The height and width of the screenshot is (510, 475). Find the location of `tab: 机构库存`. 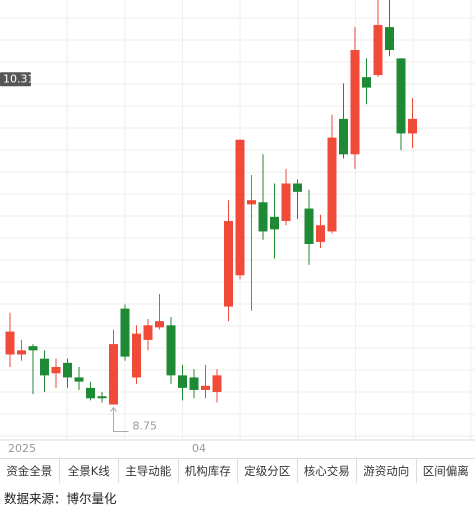

tab: 机构库存 is located at coordinates (208, 471).